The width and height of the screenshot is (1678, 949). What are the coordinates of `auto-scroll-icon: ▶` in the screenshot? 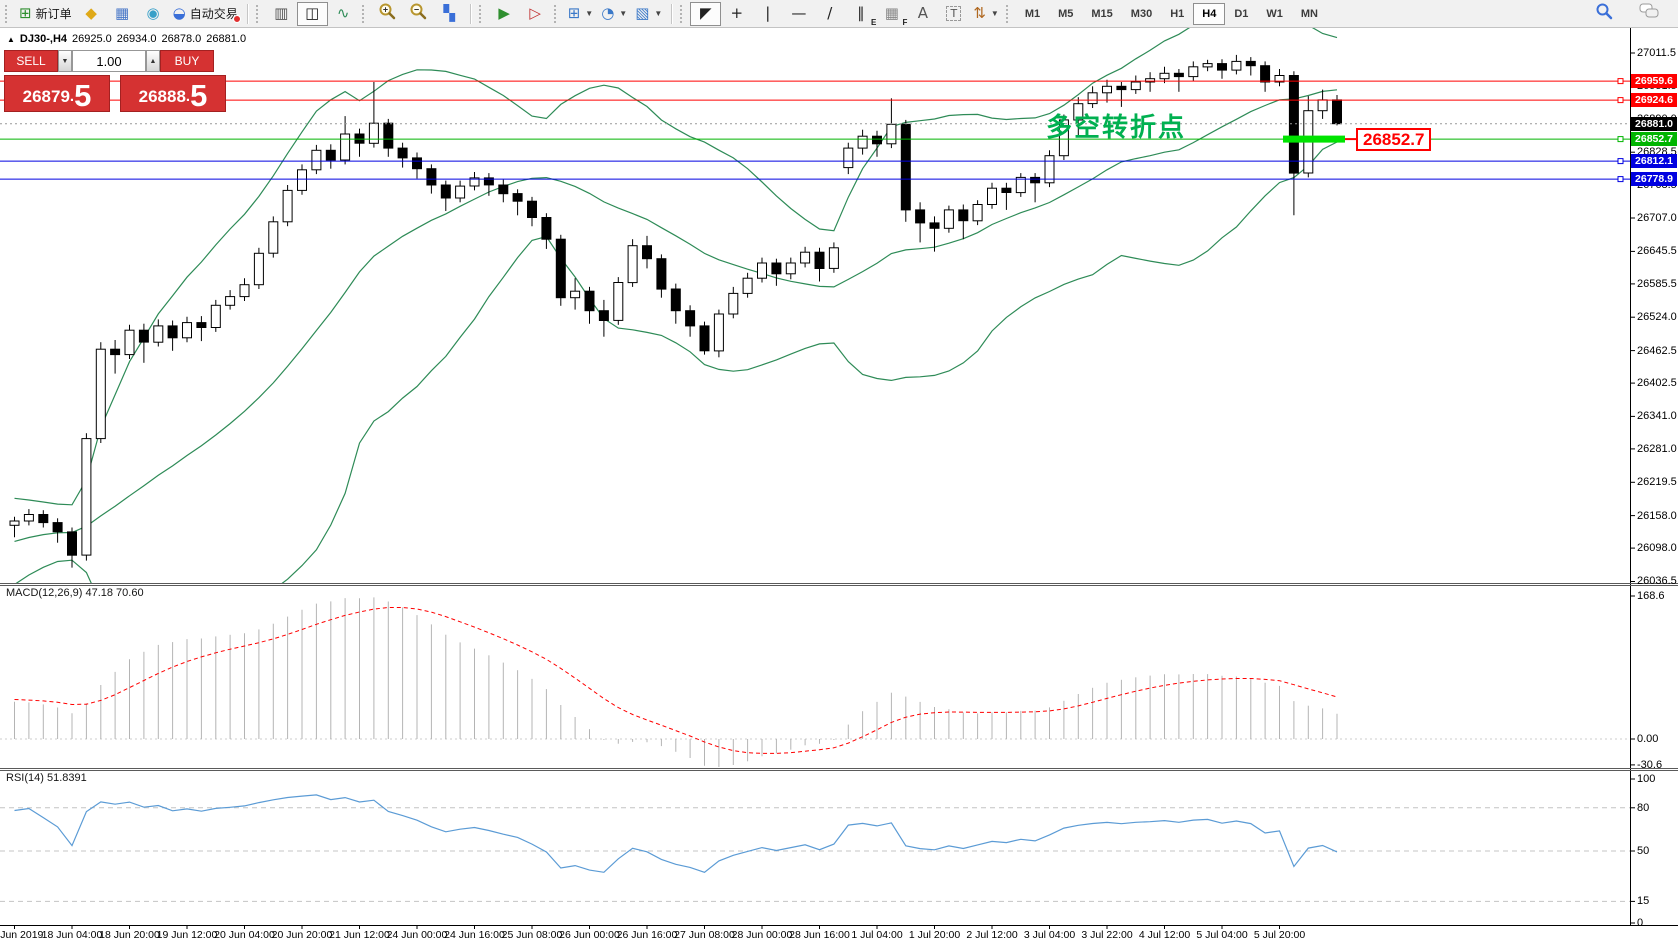 It's located at (504, 13).